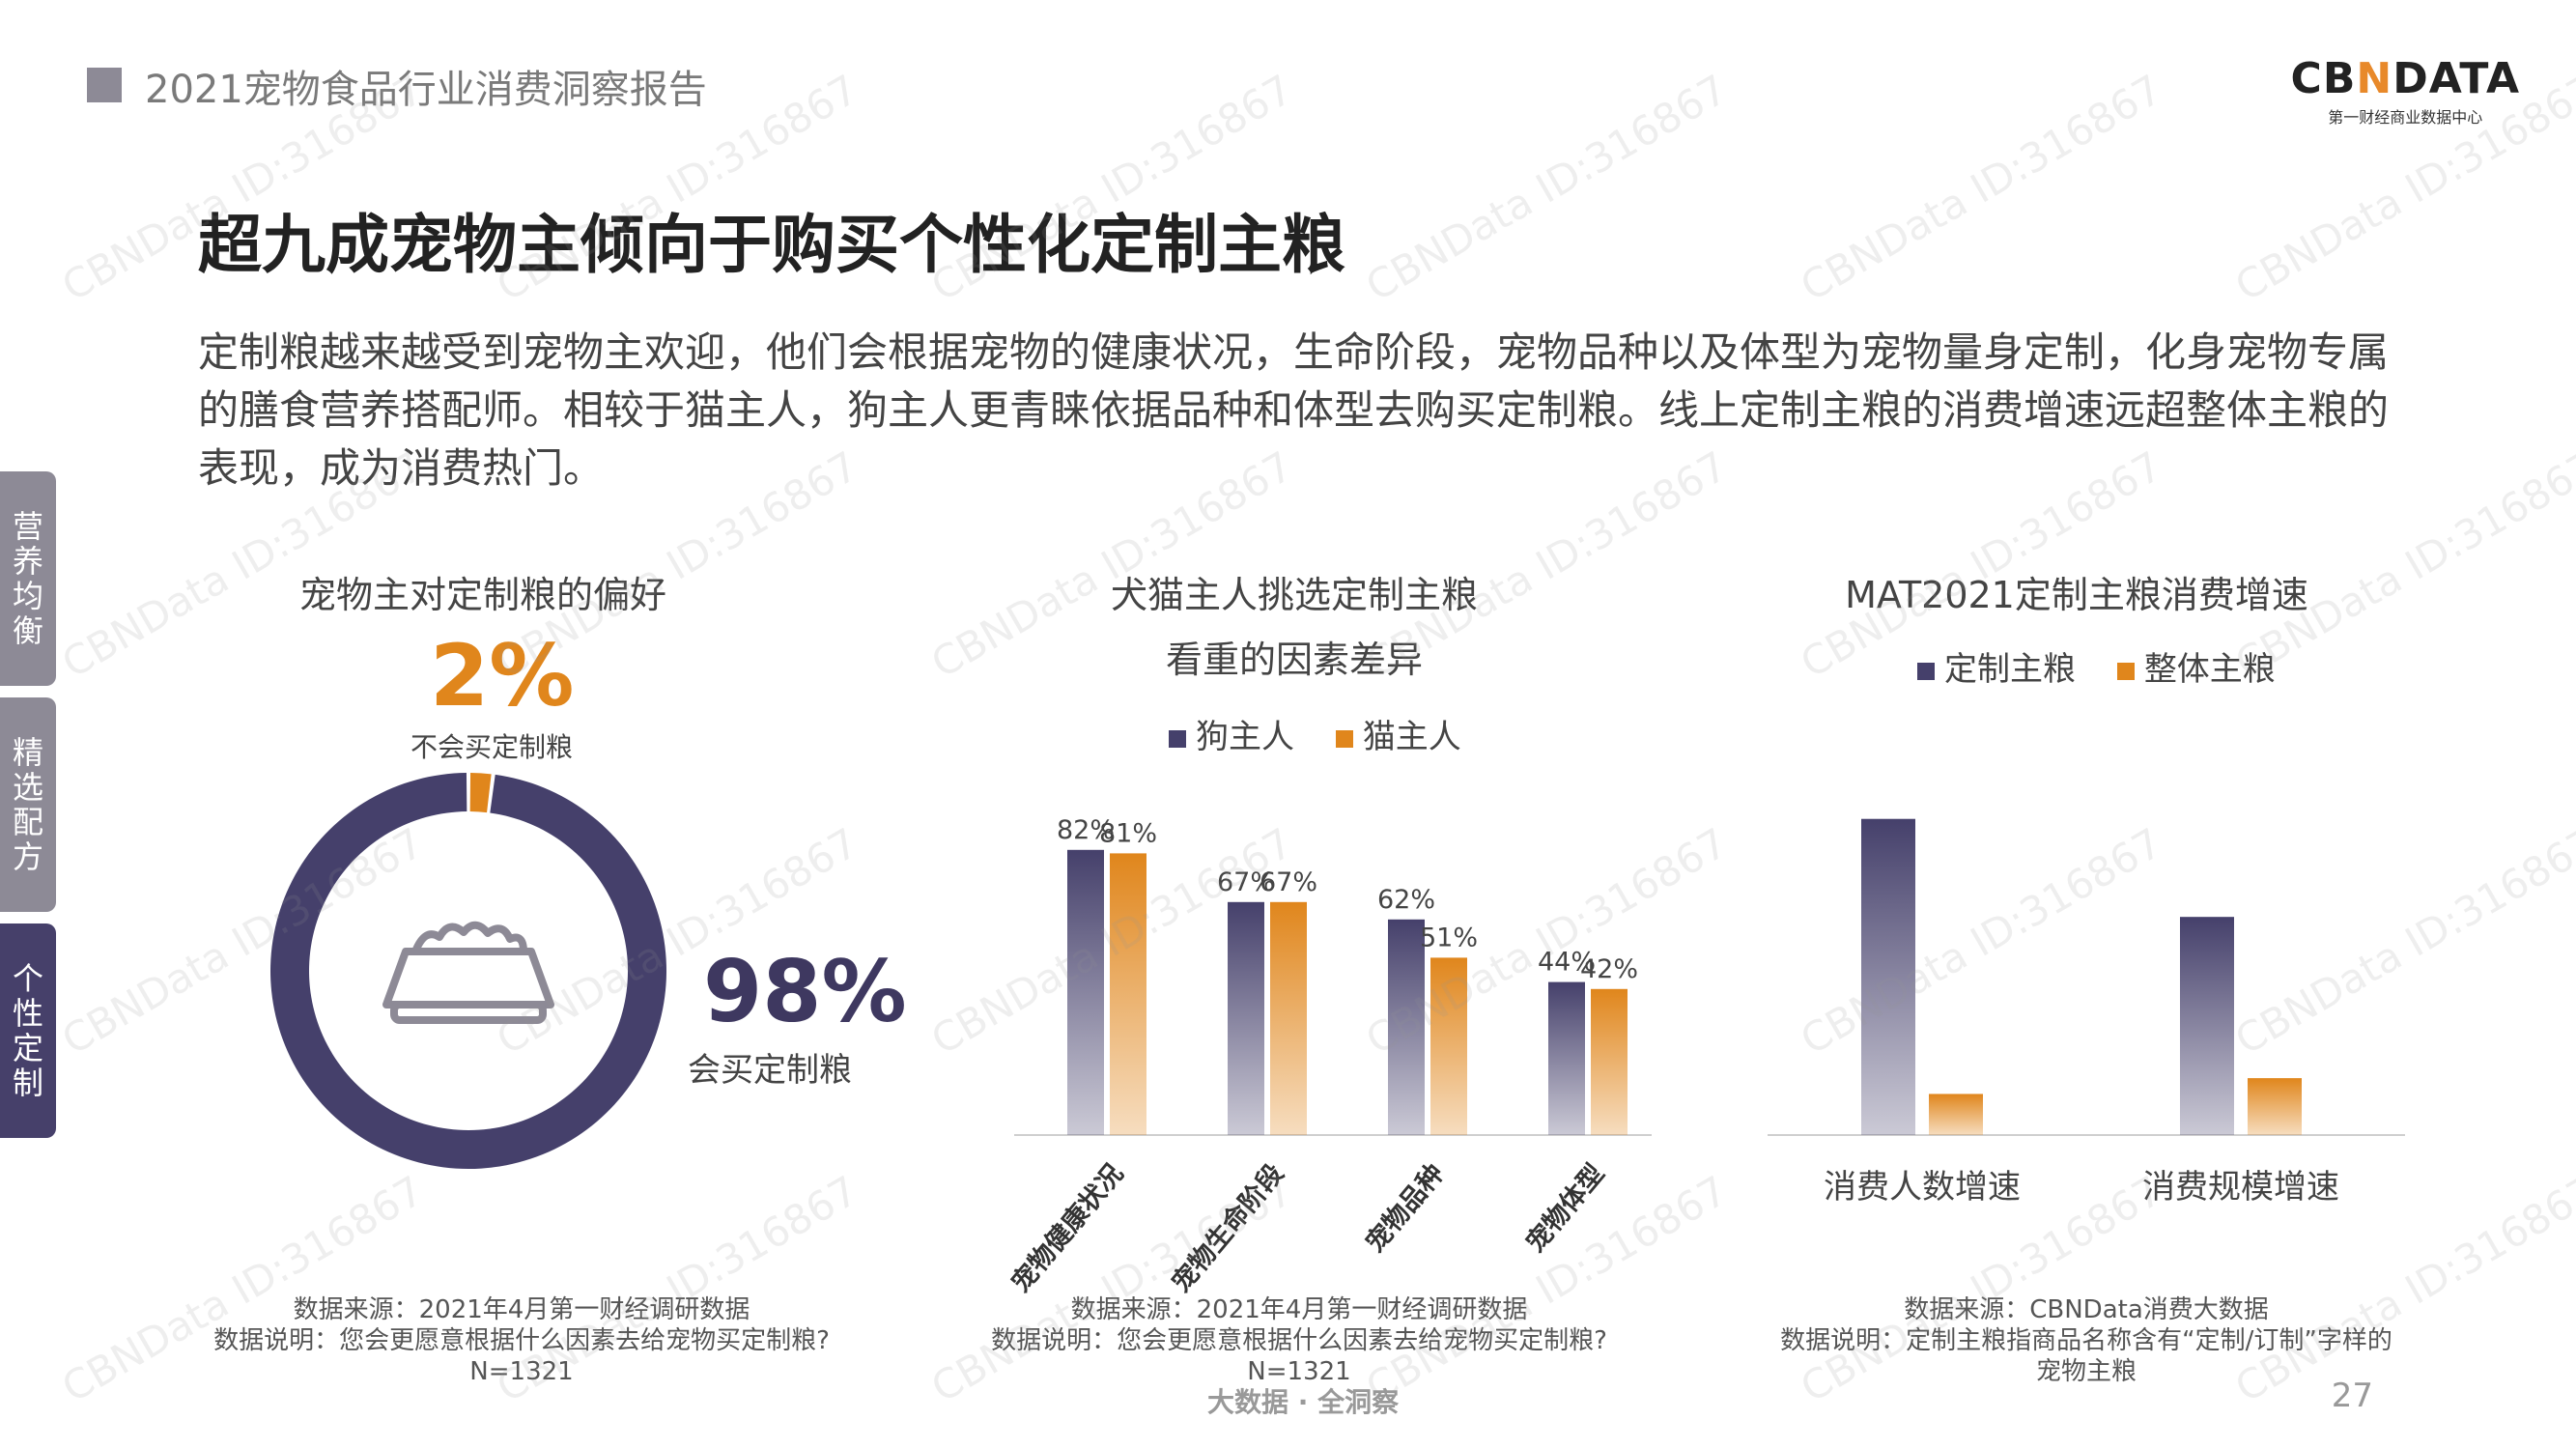  I want to click on legend-dog-owner: 狗主人, so click(1231, 737).